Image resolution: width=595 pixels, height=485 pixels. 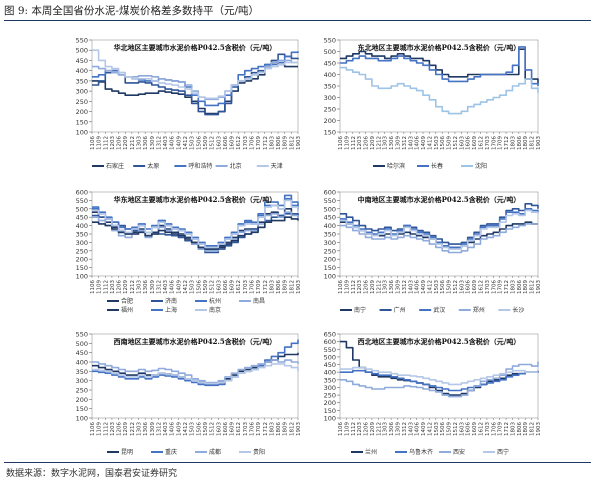 I want to click on plot-frame, so click(x=195, y=86).